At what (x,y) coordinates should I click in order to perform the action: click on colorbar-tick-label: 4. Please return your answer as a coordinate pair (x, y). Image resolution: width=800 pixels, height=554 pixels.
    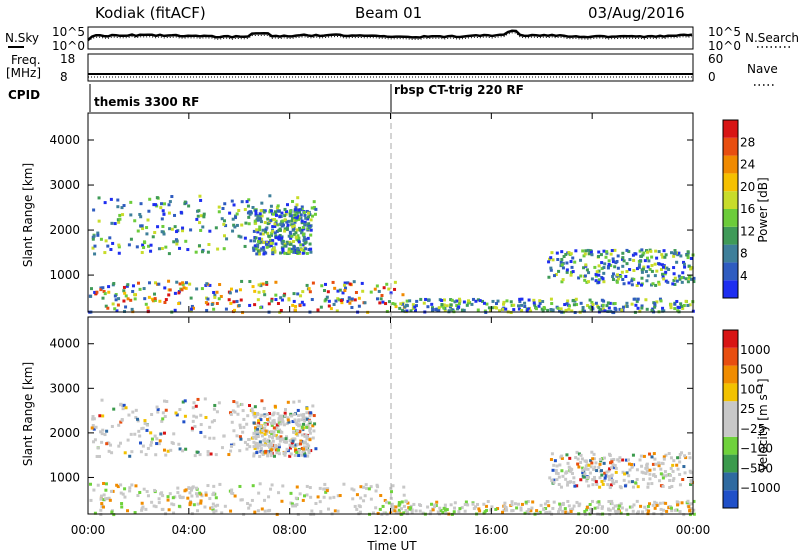
    Looking at the image, I should click on (744, 276).